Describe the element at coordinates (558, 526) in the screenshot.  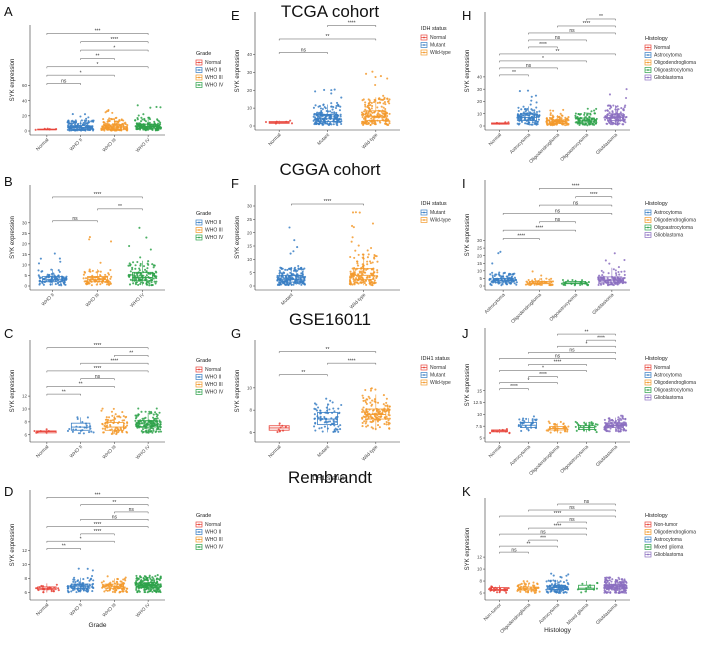
I see `significance-label: ****` at that location.